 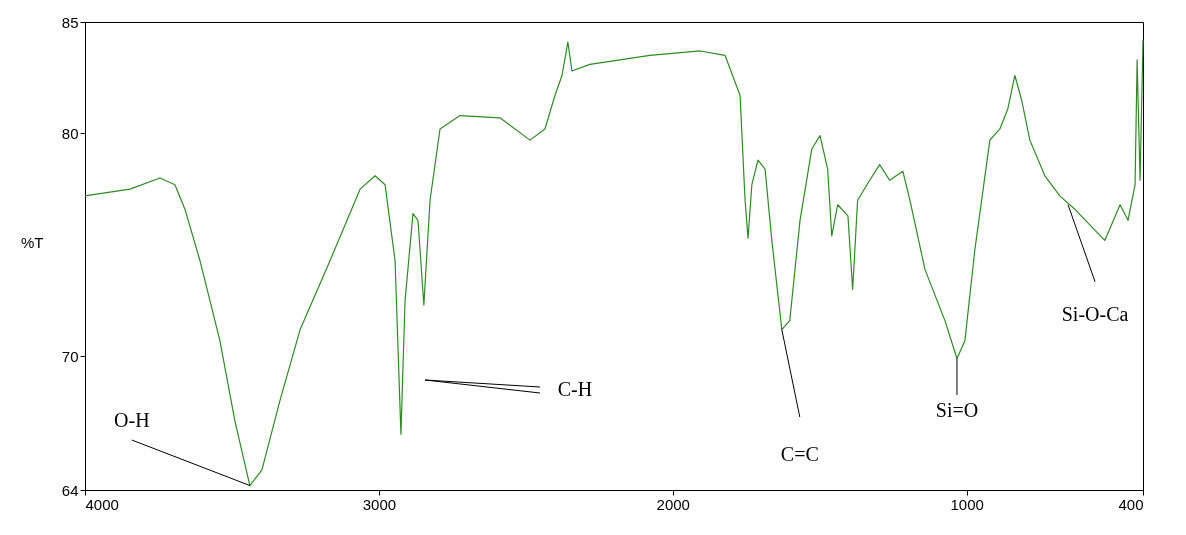 What do you see at coordinates (70, 133) in the screenshot?
I see `y-tick-label: 80` at bounding box center [70, 133].